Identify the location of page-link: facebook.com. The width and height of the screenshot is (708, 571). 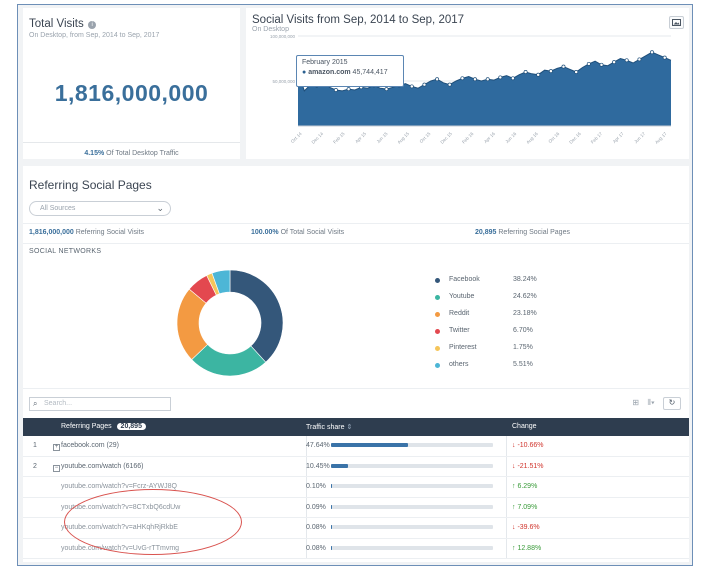
(83, 445).